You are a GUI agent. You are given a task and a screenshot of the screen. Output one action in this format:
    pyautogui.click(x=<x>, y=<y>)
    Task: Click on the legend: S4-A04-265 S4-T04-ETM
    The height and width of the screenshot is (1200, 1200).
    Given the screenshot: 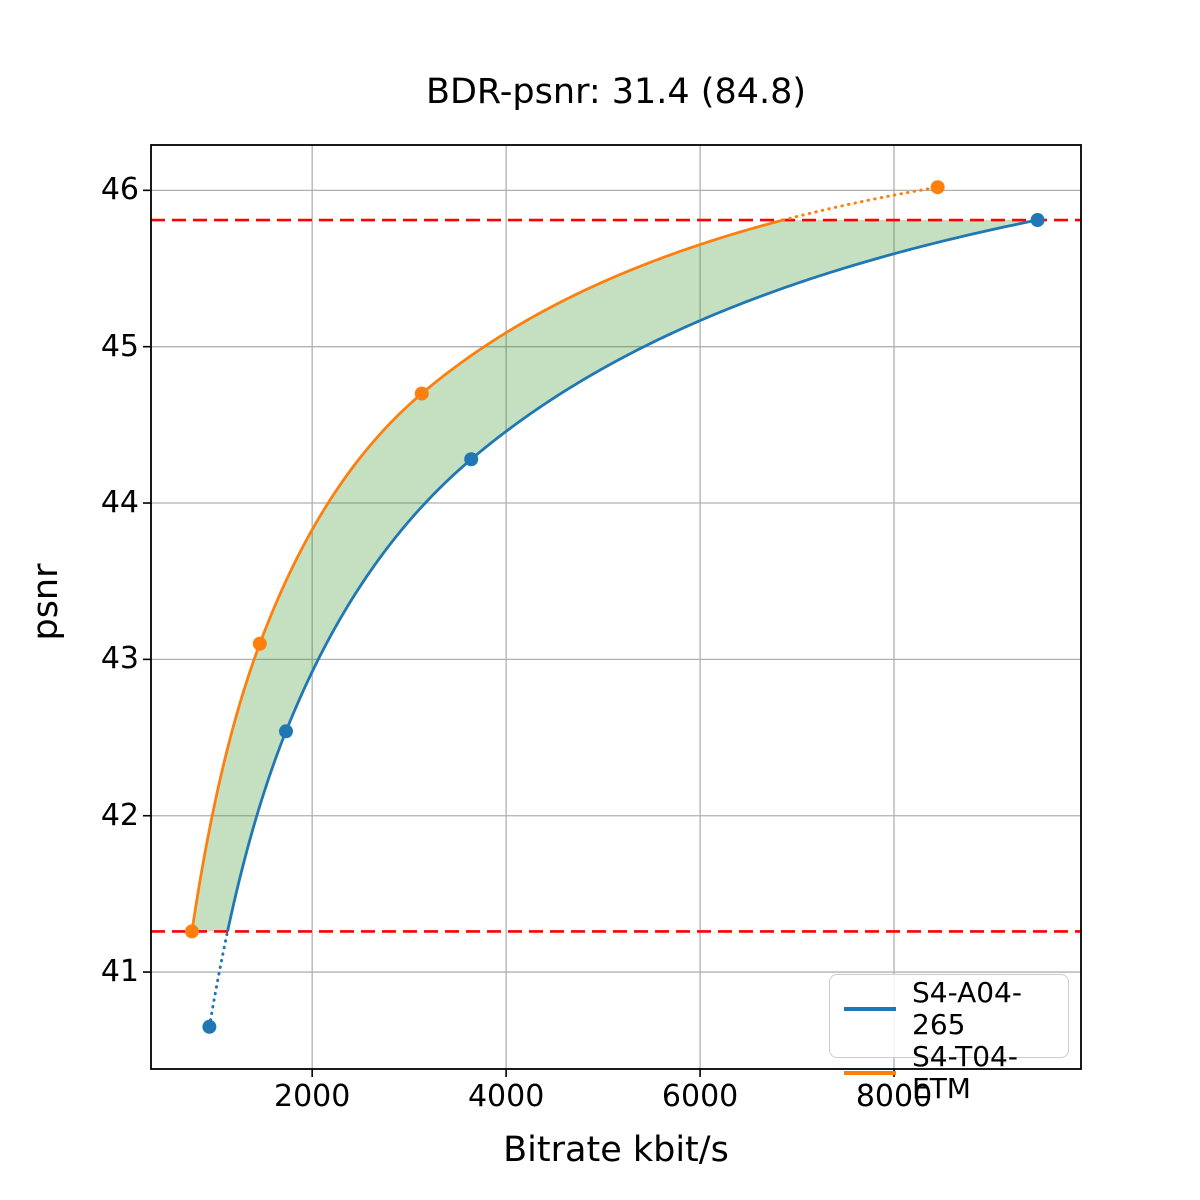 What is the action you would take?
    pyautogui.click(x=949, y=1039)
    